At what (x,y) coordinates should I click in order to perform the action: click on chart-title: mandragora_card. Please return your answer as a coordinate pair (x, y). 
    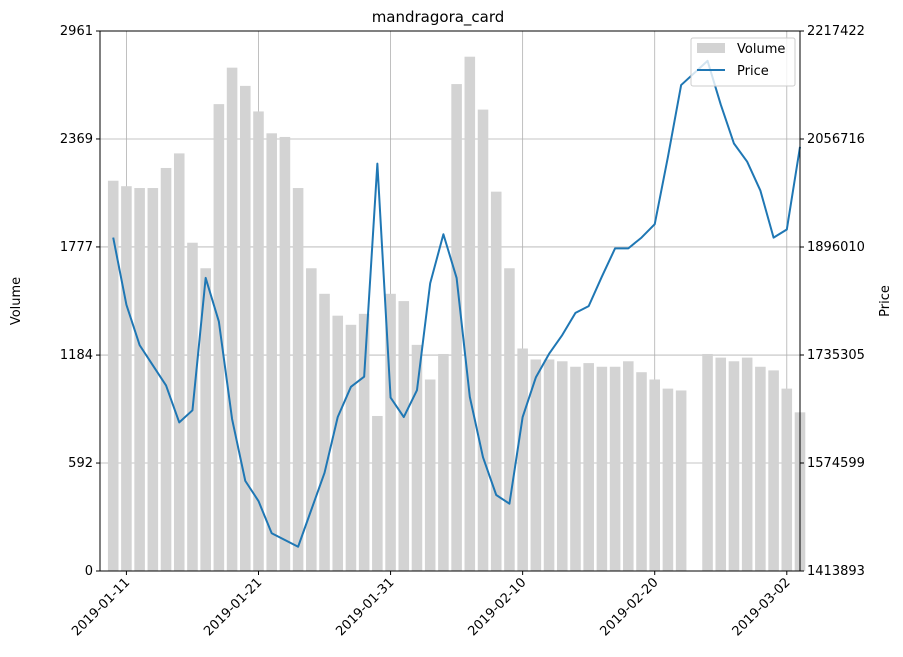
    Looking at the image, I should click on (438, 17).